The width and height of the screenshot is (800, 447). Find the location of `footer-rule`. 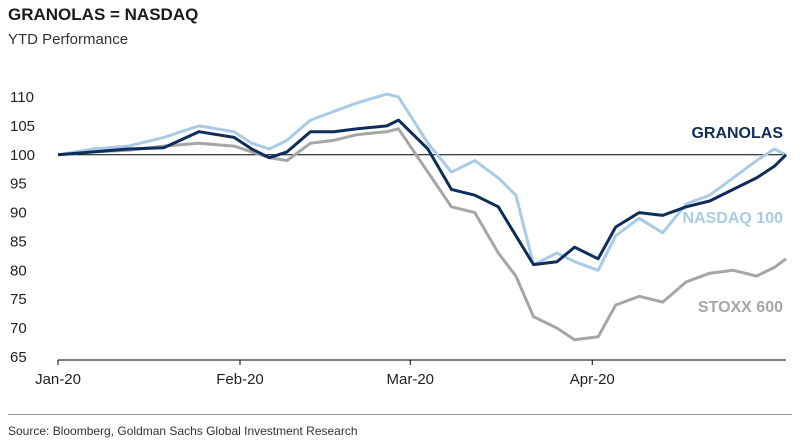

footer-rule is located at coordinates (400, 414).